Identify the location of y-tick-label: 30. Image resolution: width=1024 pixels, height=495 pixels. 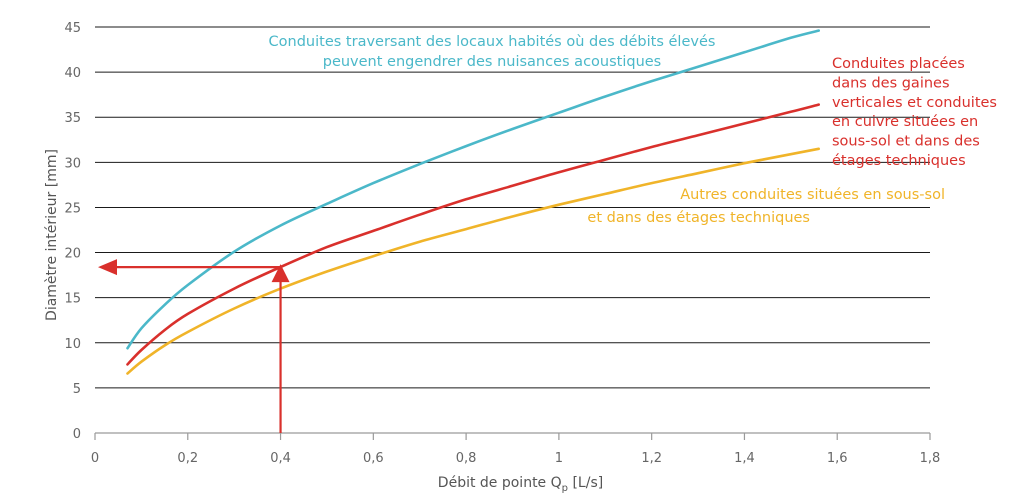
(72, 163).